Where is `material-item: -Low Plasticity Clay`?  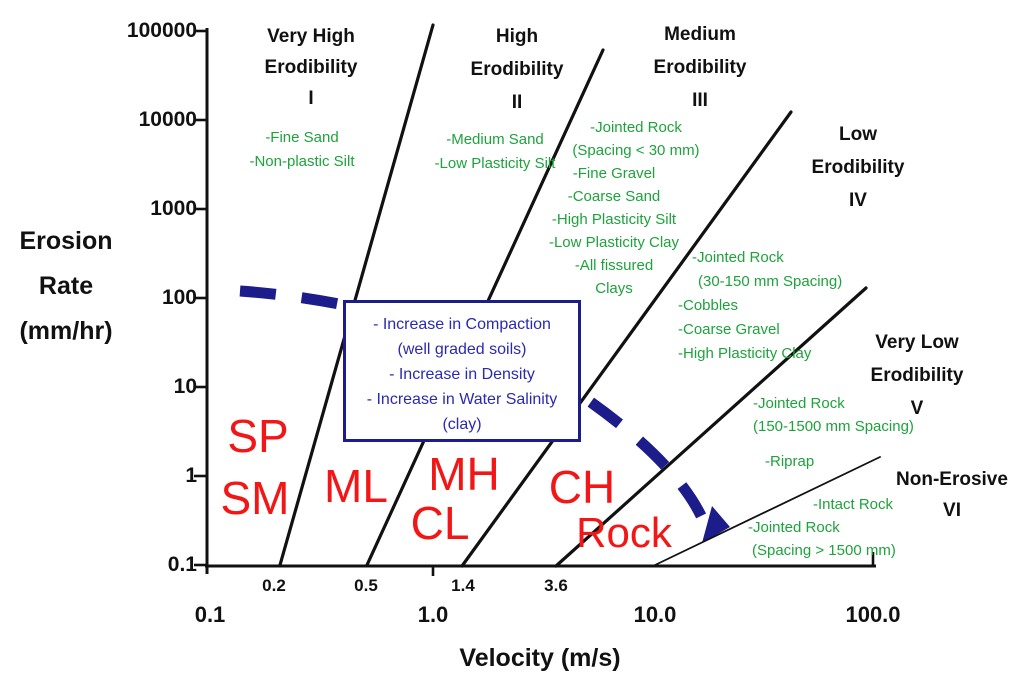
material-item: -Low Plasticity Clay is located at coordinates (614, 242).